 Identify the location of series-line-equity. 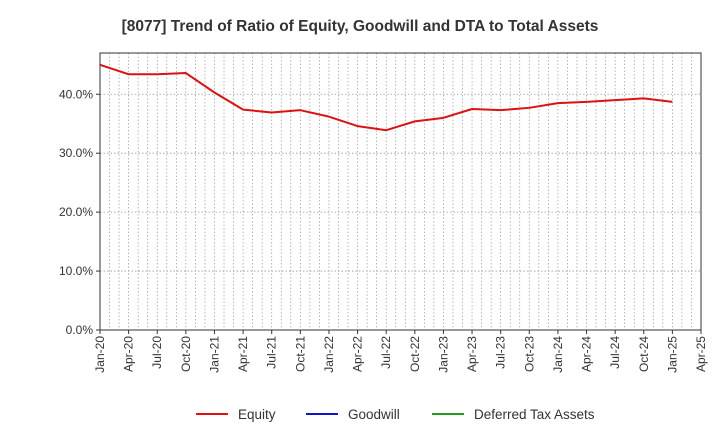
(386, 97).